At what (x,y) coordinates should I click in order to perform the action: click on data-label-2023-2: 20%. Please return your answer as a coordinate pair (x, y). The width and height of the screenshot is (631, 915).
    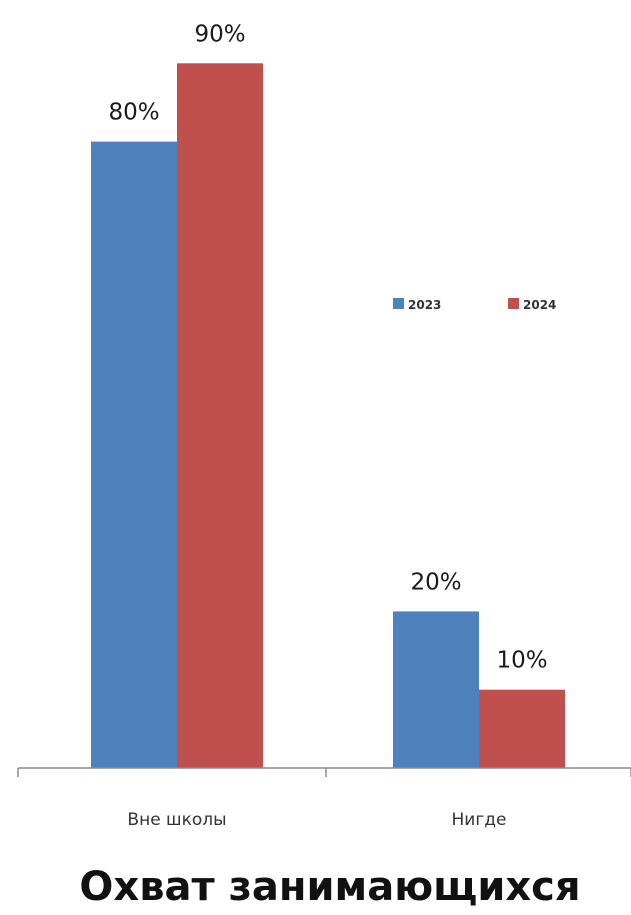
    Looking at the image, I should click on (435, 582).